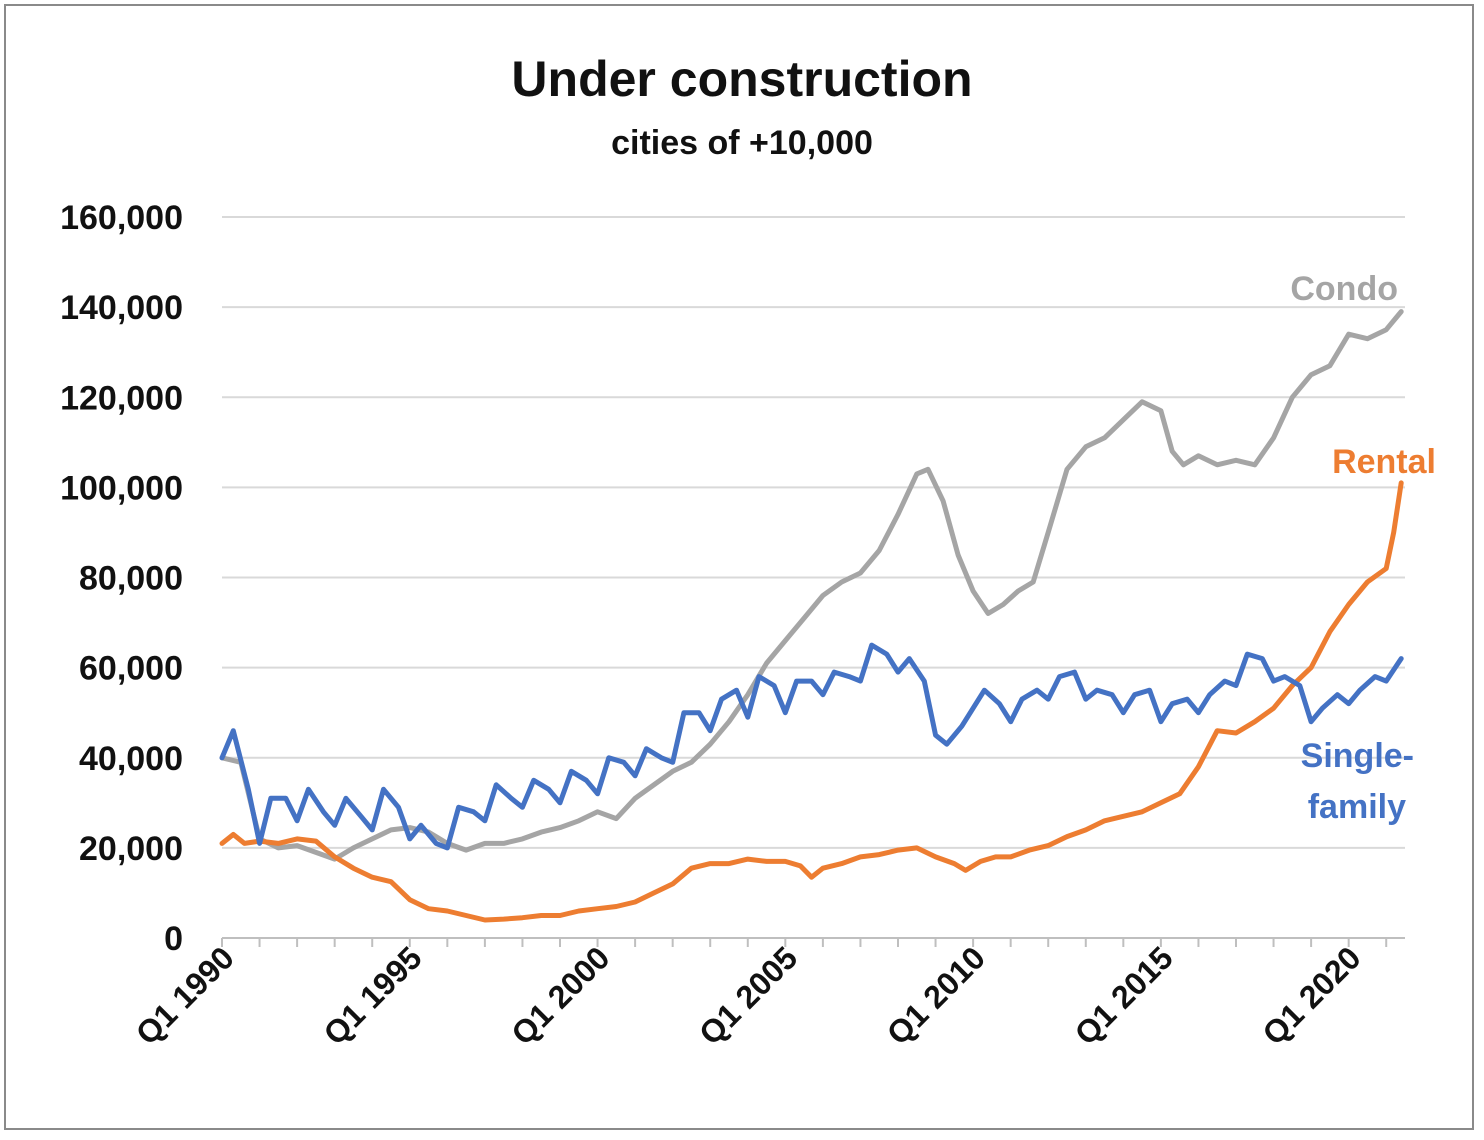 The height and width of the screenshot is (1140, 1484). I want to click on chart-subtitle: cities of +10,000, so click(742, 143).